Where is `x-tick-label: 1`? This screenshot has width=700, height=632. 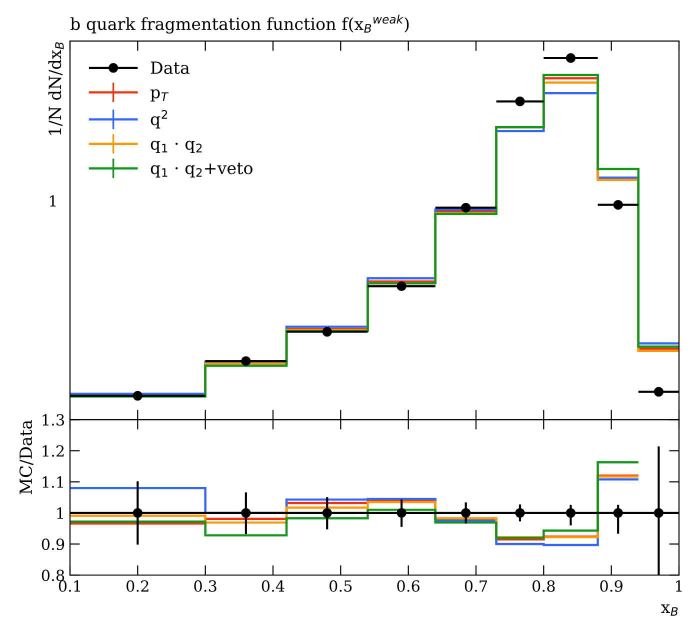 x-tick-label: 1 is located at coordinates (679, 586).